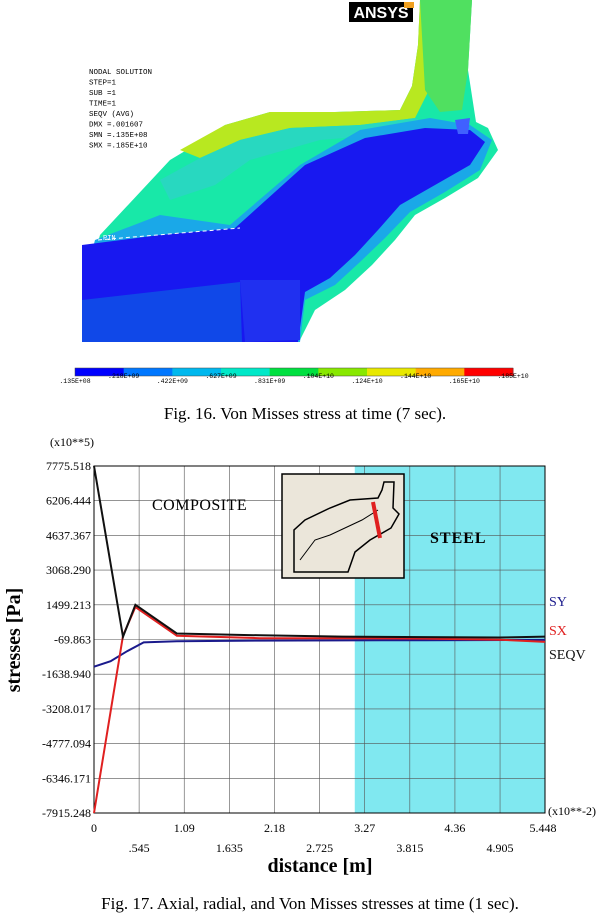 The image size is (600, 921). Describe the element at coordinates (376, 520) in the screenshot. I see `inset-red-section` at that location.